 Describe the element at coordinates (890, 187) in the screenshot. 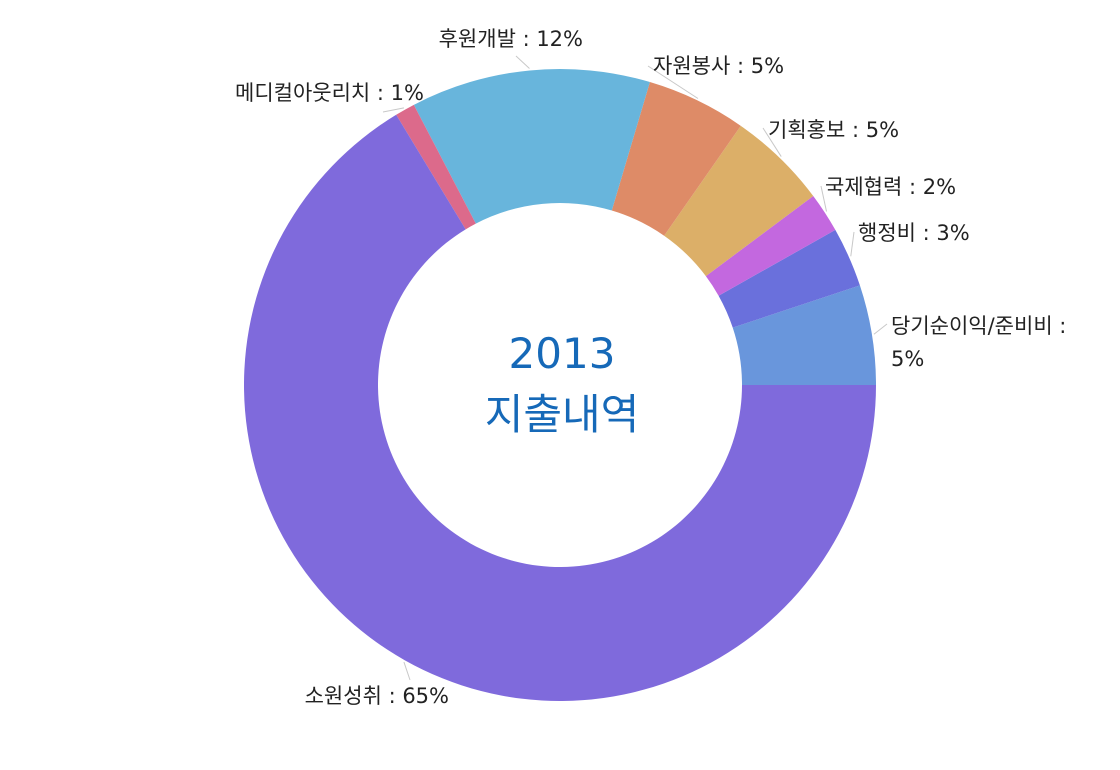

I see `slice-label-3: 국제협력 : 2%` at that location.